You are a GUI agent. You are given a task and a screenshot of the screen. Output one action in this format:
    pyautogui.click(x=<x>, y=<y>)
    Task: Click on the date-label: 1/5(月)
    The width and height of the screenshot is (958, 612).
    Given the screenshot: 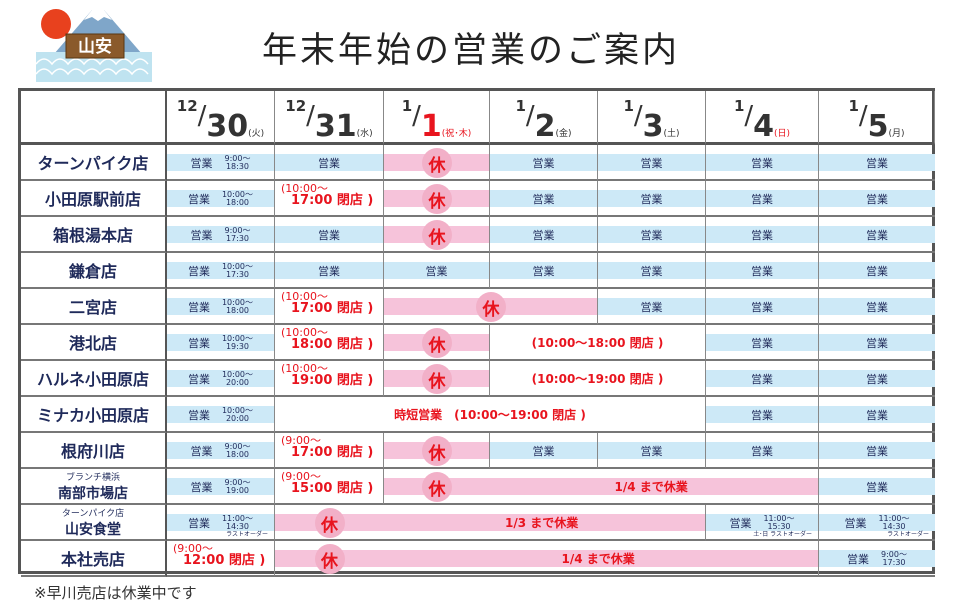 What is the action you would take?
    pyautogui.click(x=876, y=119)
    